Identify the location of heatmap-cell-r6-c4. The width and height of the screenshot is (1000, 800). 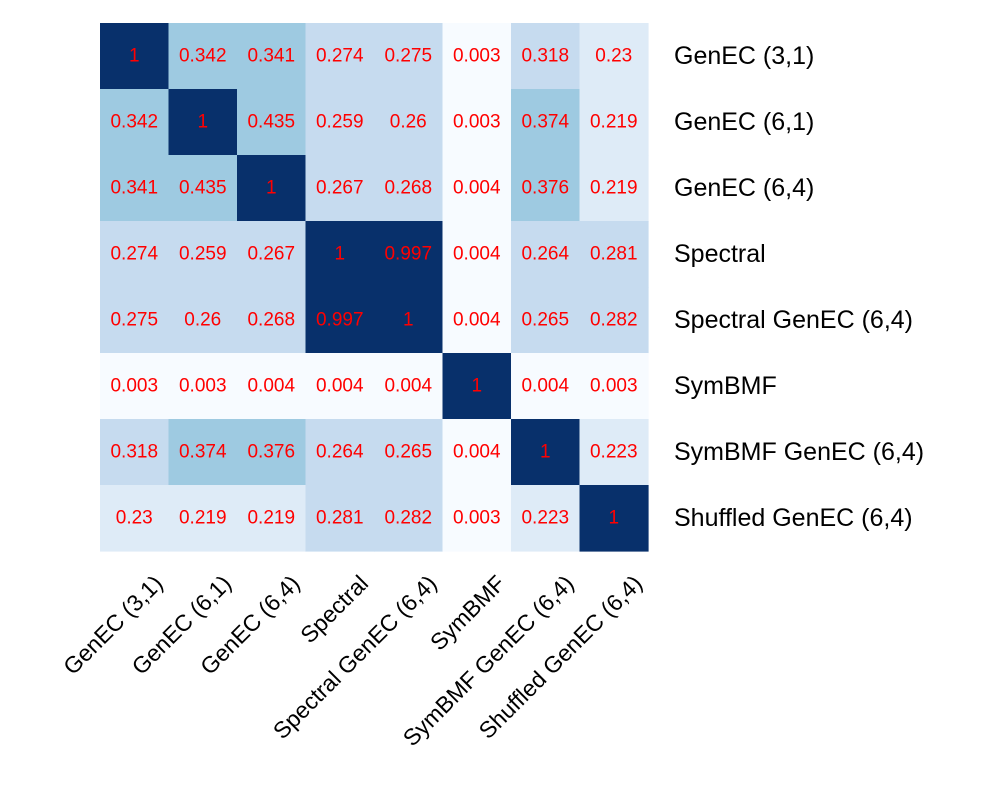
(409, 452).